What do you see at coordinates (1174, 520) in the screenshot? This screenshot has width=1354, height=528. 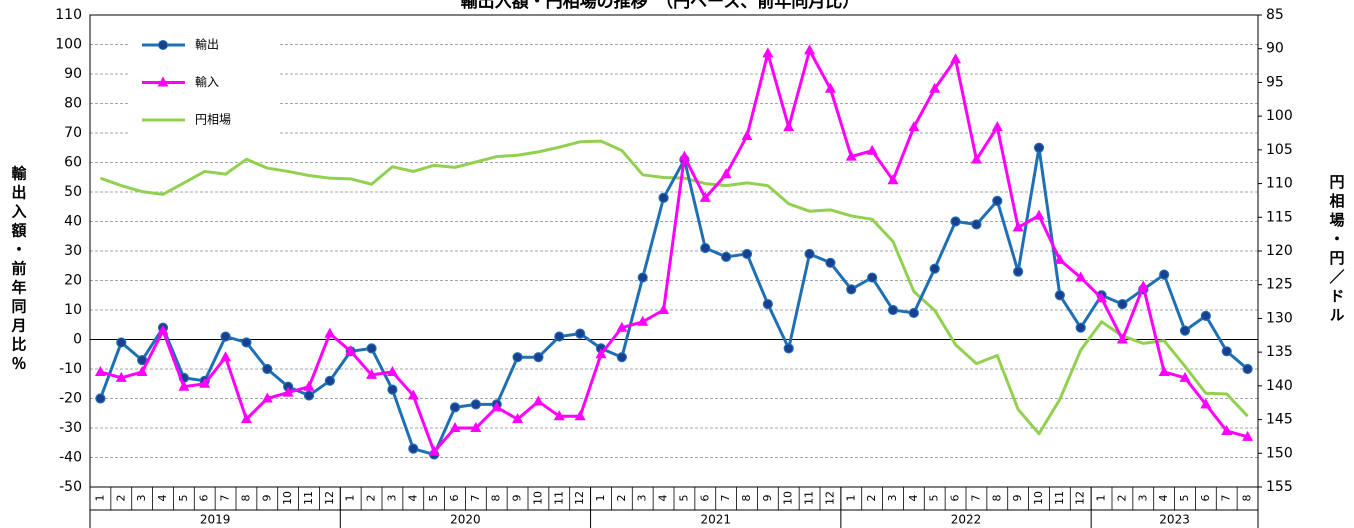 I see `year-label: 2023` at bounding box center [1174, 520].